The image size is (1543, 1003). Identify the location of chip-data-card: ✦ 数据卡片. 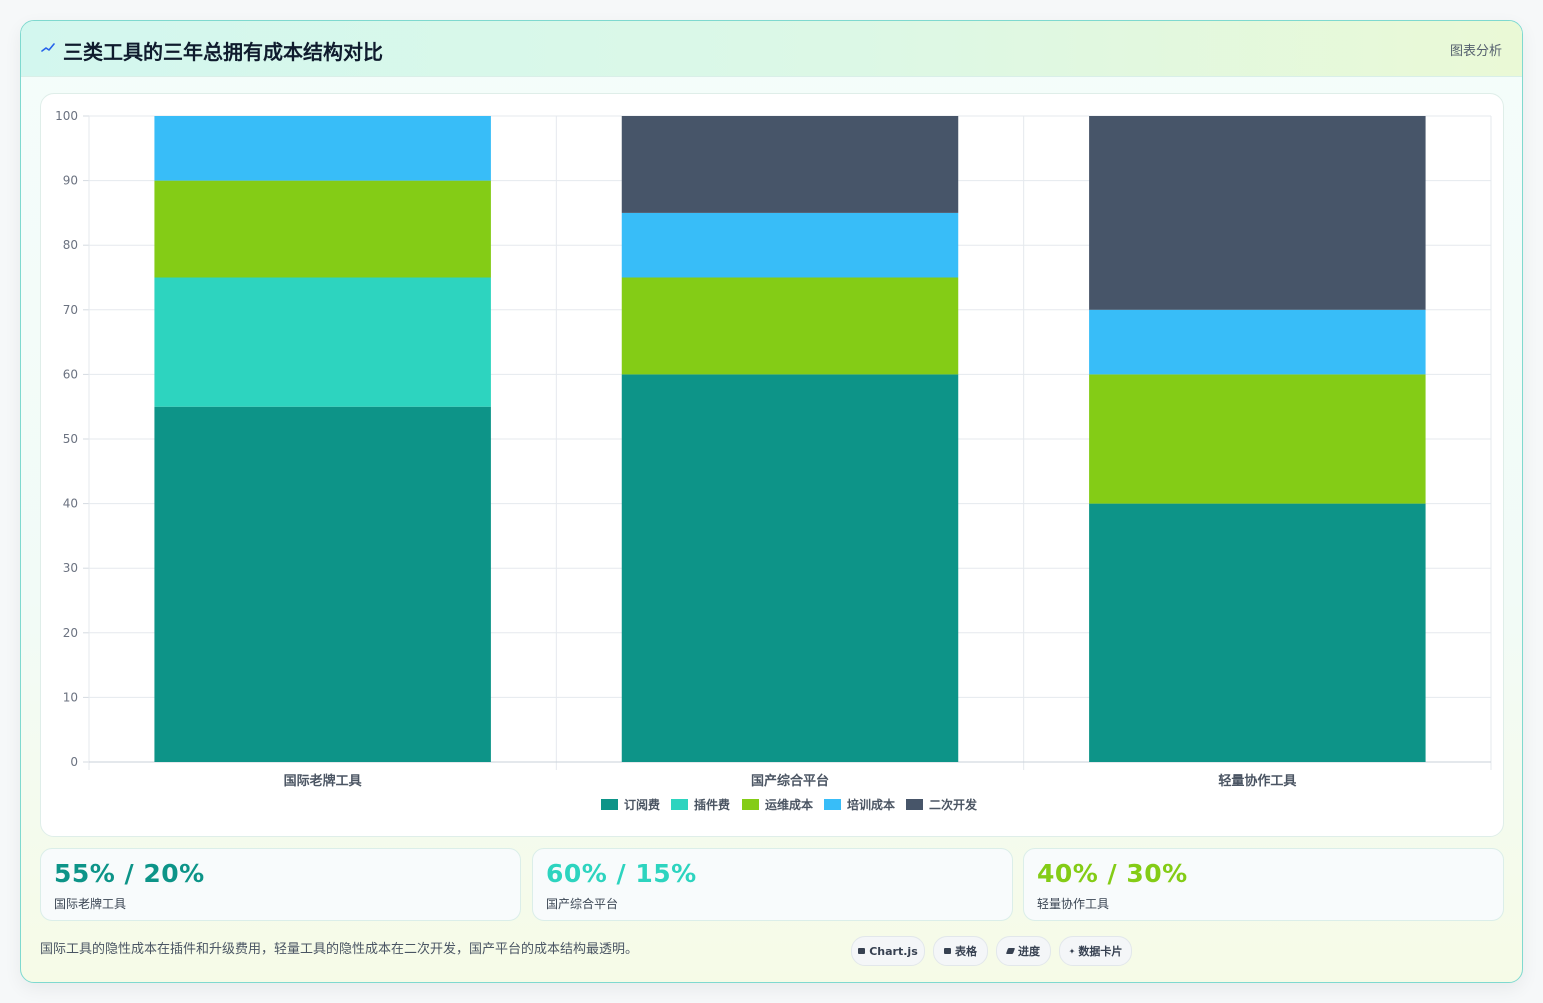
(1095, 951).